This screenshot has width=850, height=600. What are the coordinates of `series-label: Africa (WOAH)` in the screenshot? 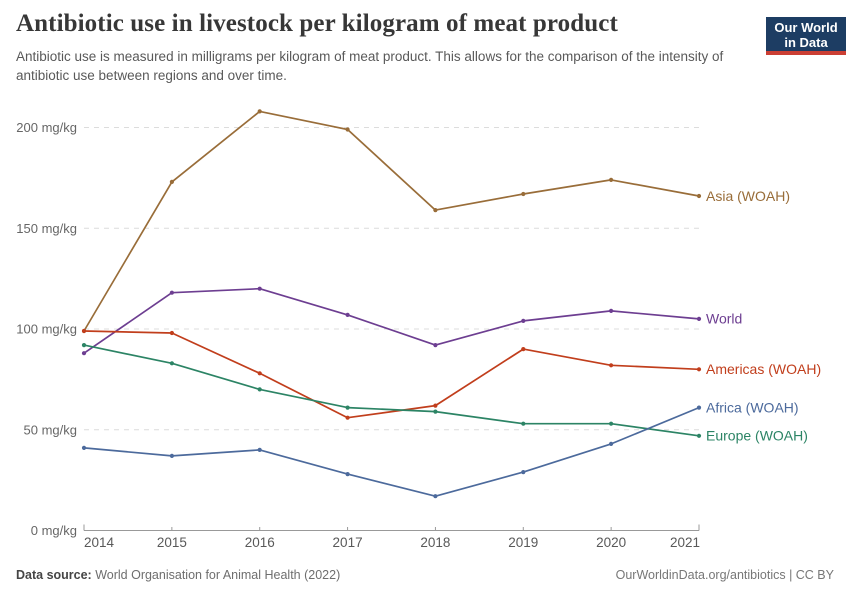 It's located at (752, 407).